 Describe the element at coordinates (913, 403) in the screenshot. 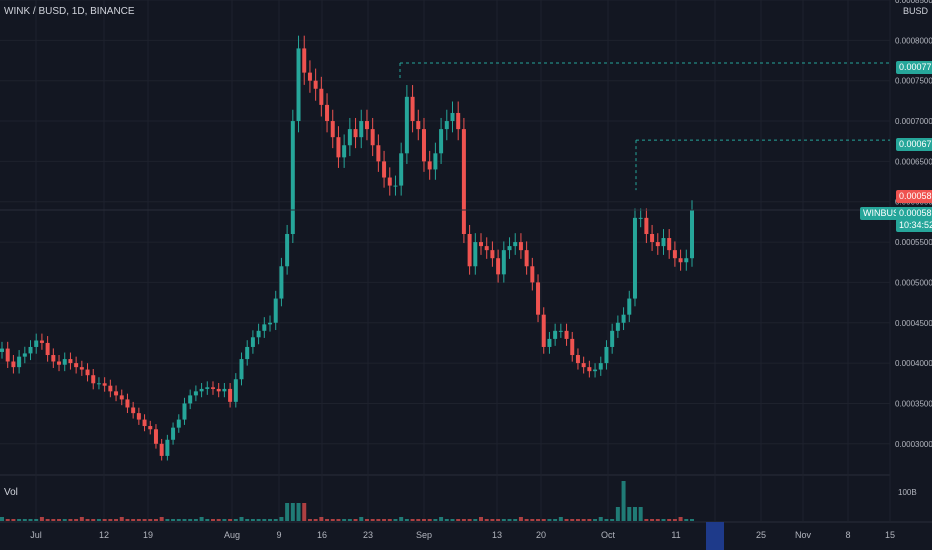

I see `y-tick-label: 0.0003500` at that location.